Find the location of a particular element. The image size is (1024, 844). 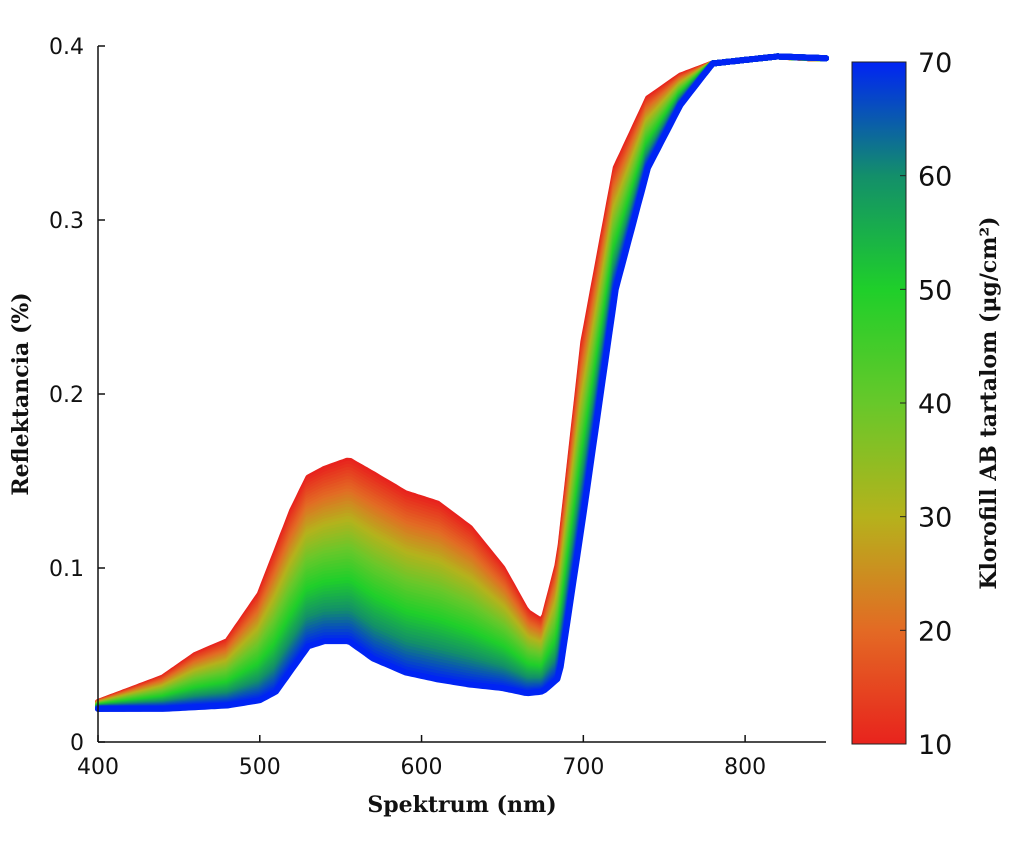

colorbar-tick-label: 70 is located at coordinates (935, 63).